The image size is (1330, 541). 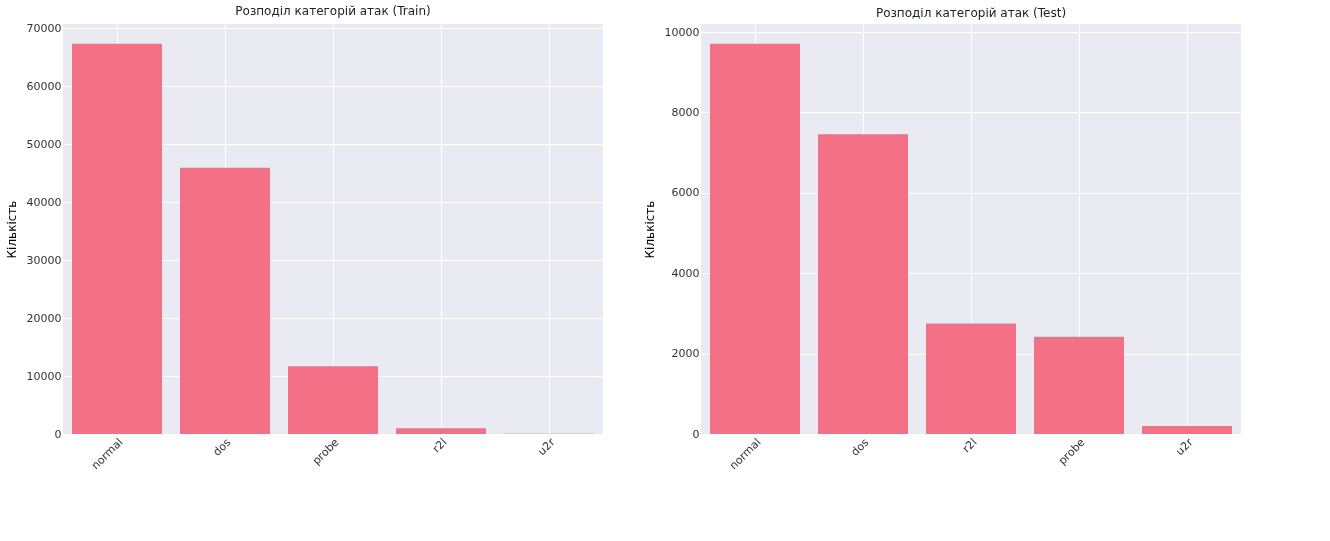 I want to click on chart-title: Розподіл категорій атак (Test), so click(x=971, y=13).